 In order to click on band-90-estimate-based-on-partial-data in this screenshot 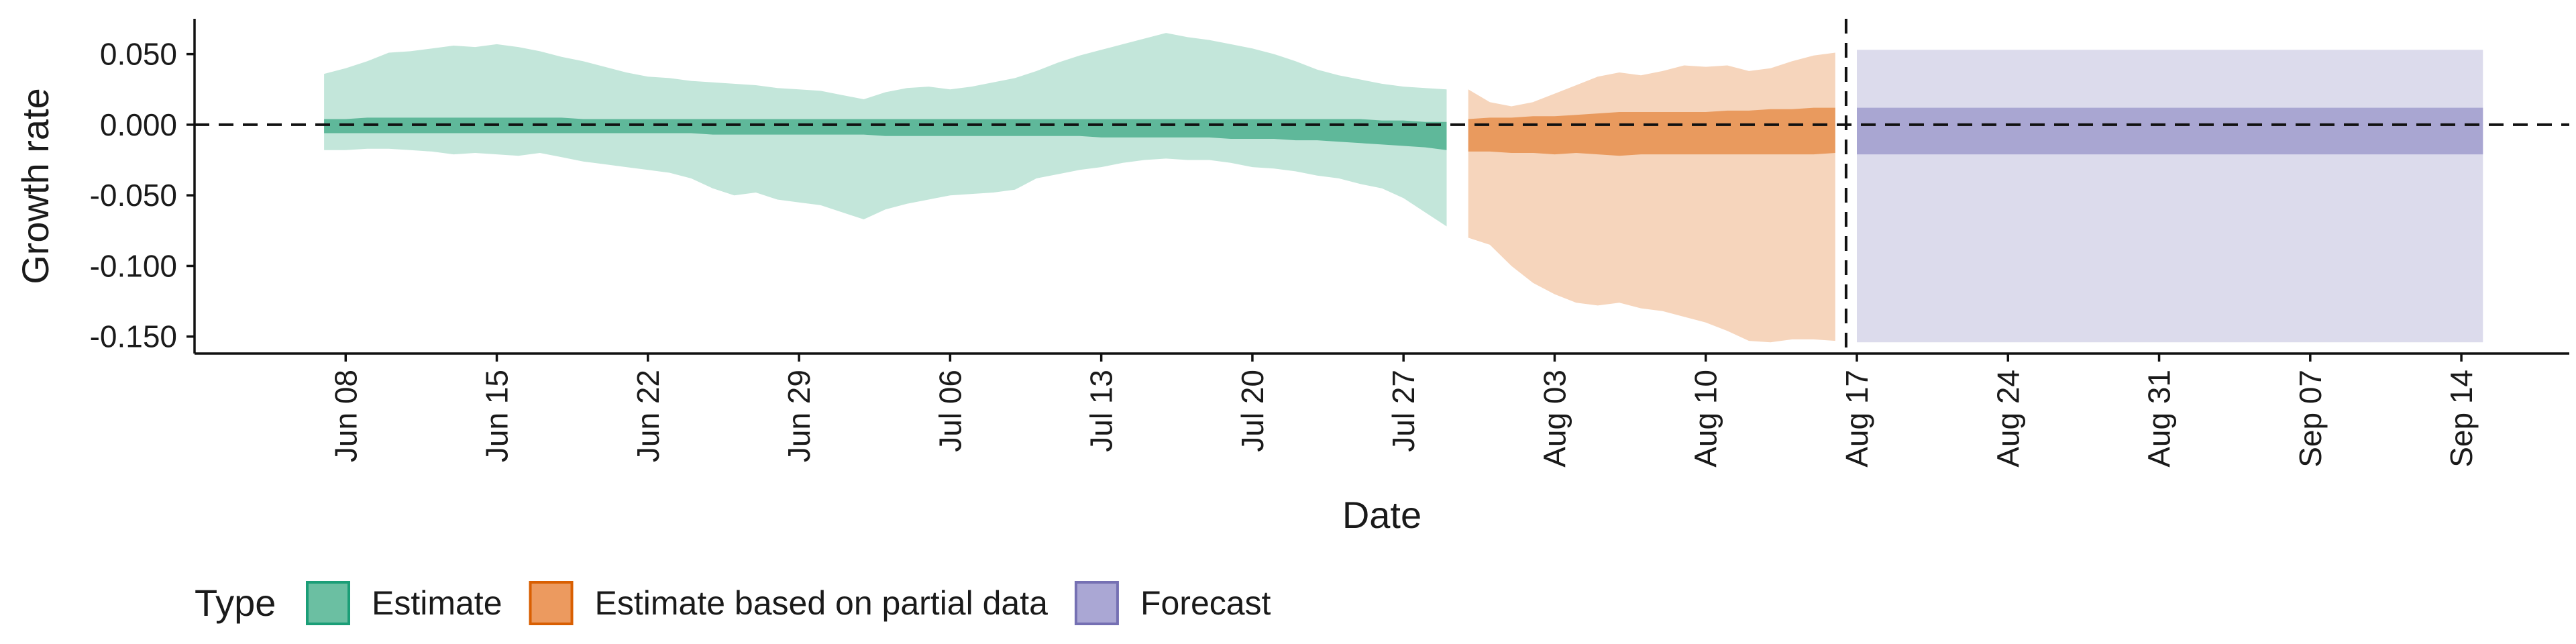, I will do `click(1651, 197)`.